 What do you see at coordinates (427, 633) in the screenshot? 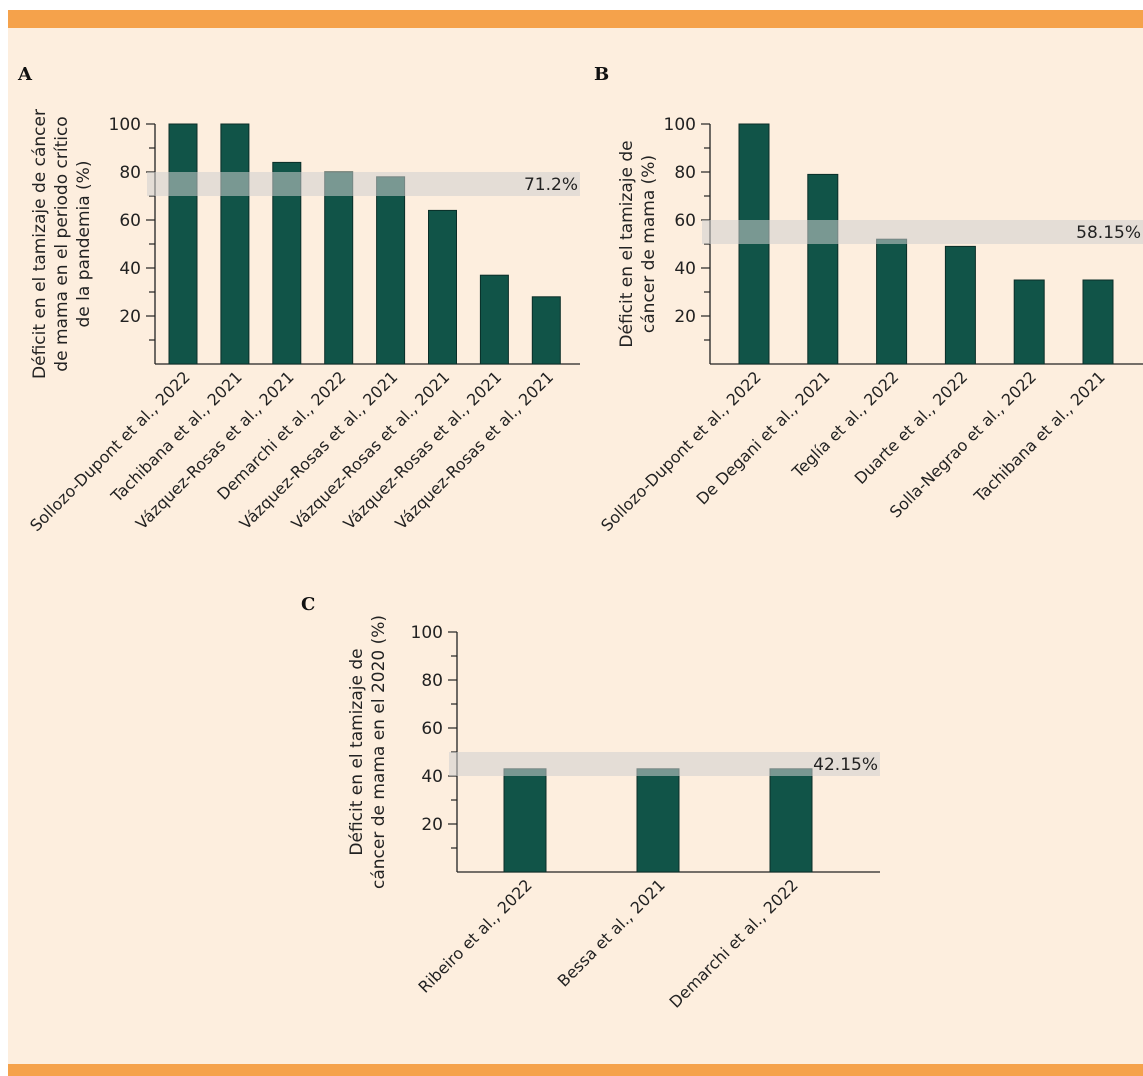
I see `chart-c-y-tick-label: 100` at bounding box center [427, 633].